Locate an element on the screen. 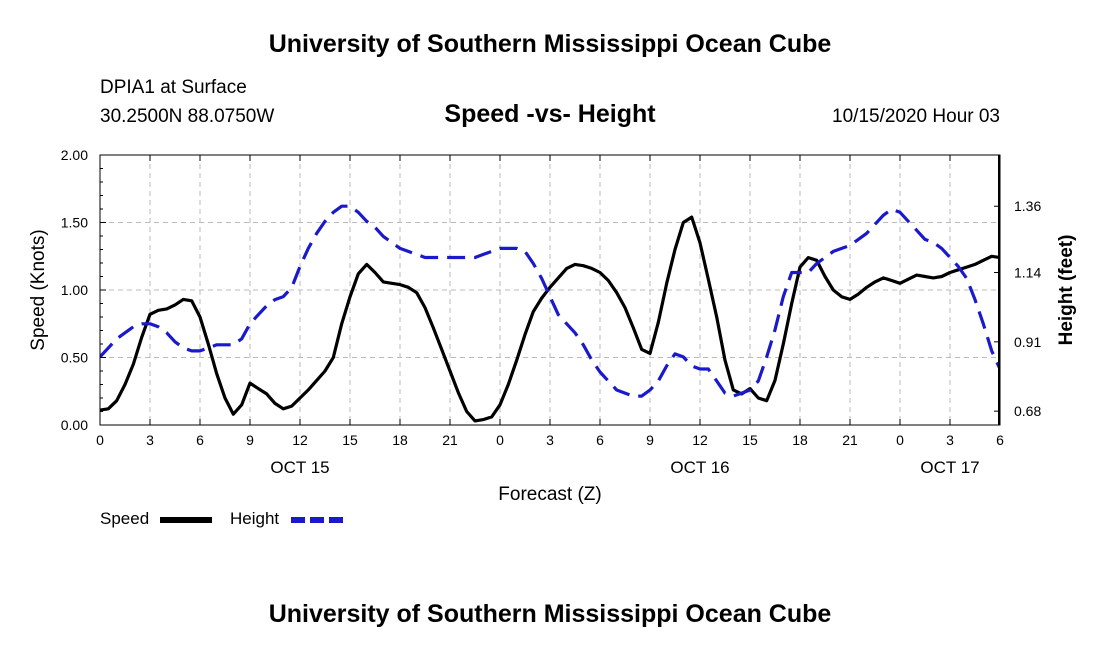 This screenshot has width=1100, height=650. y-left-axis-title: Speed (Knots) is located at coordinates (38, 289).